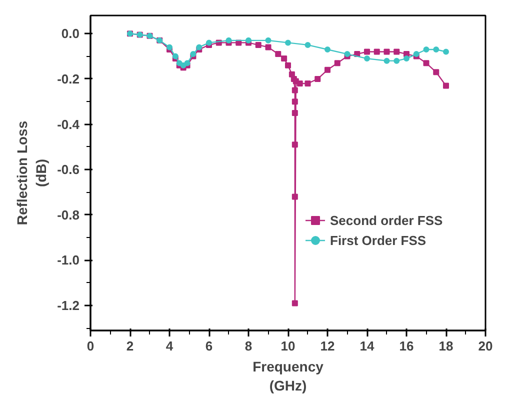 This screenshot has width=508, height=403. Describe the element at coordinates (288, 346) in the screenshot. I see `x-tick-label: 10` at that location.